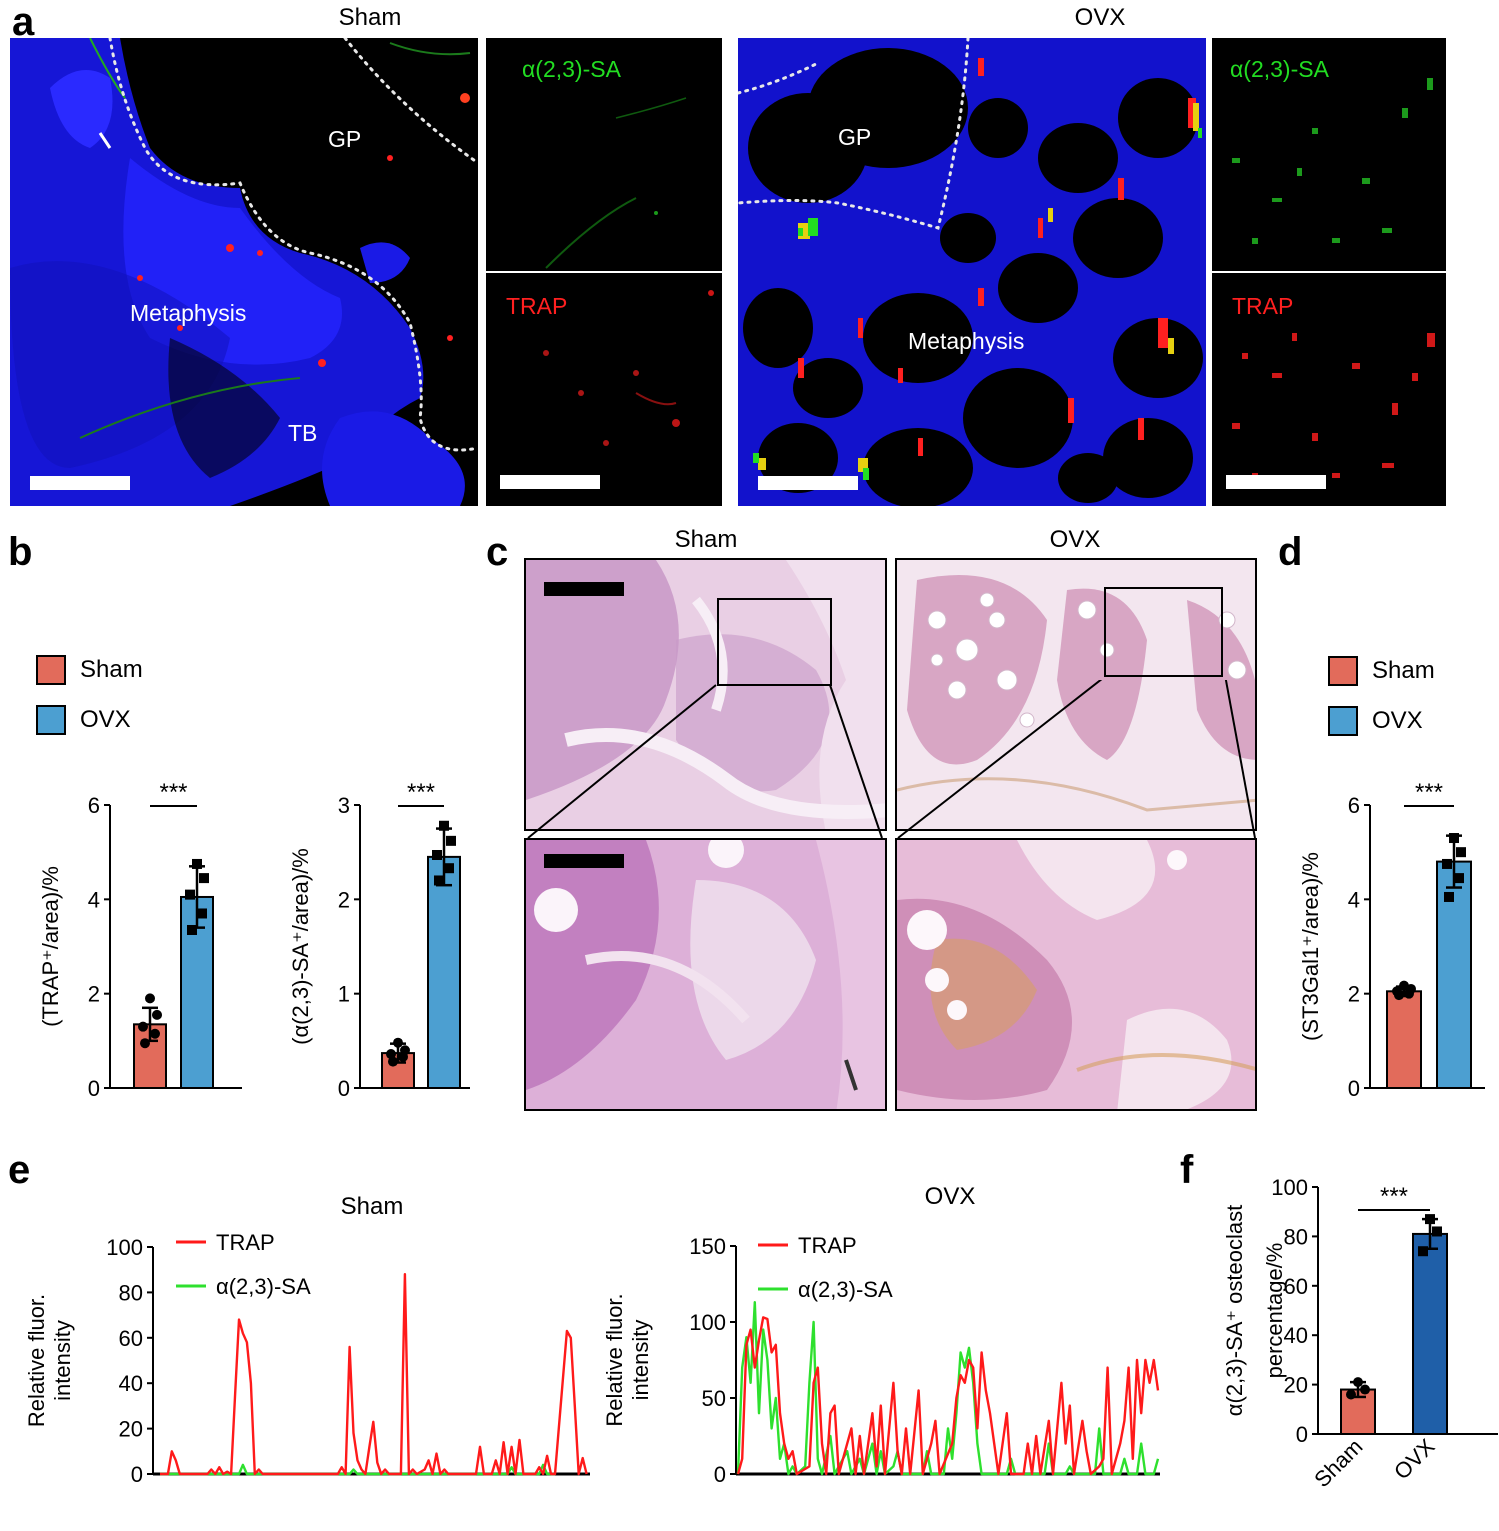  What do you see at coordinates (1414, 1459) in the screenshot?
I see `x-tick-label: OVX` at bounding box center [1414, 1459].